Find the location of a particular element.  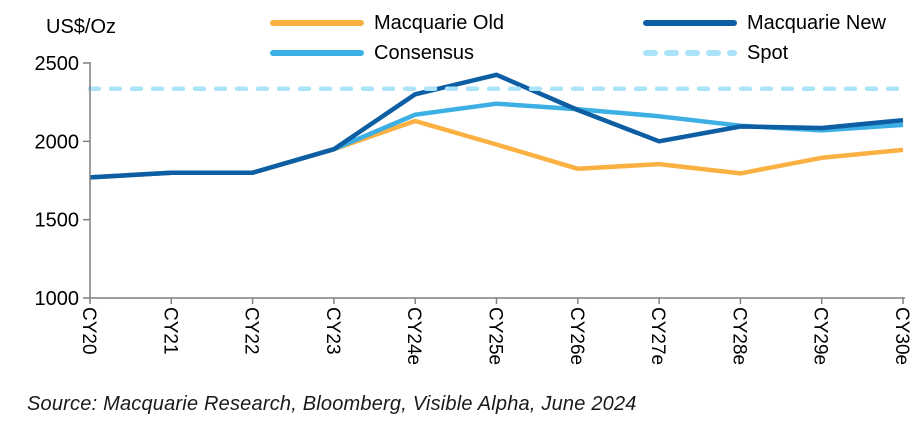

x-tick-label: CY23 is located at coordinates (332, 331).